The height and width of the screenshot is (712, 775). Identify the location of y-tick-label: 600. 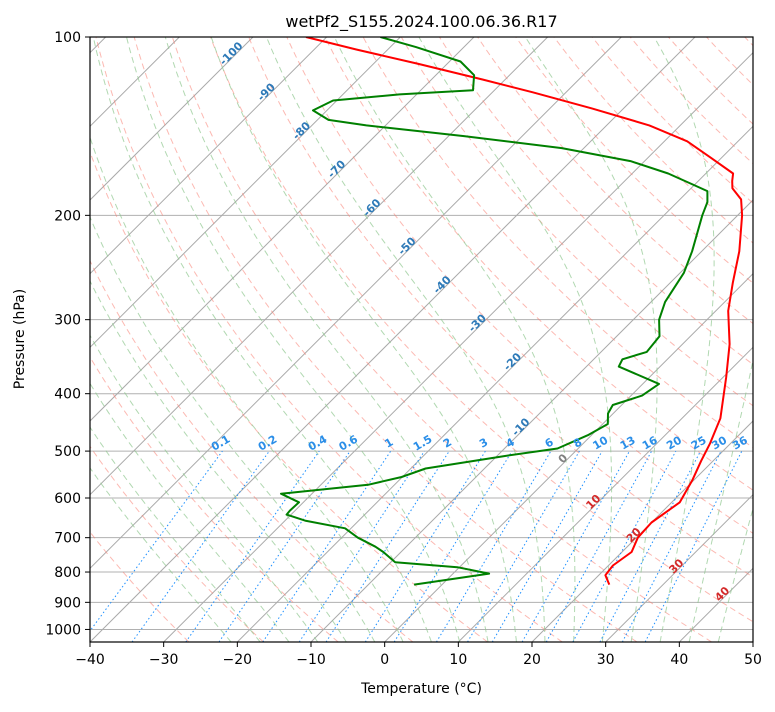
(67, 499).